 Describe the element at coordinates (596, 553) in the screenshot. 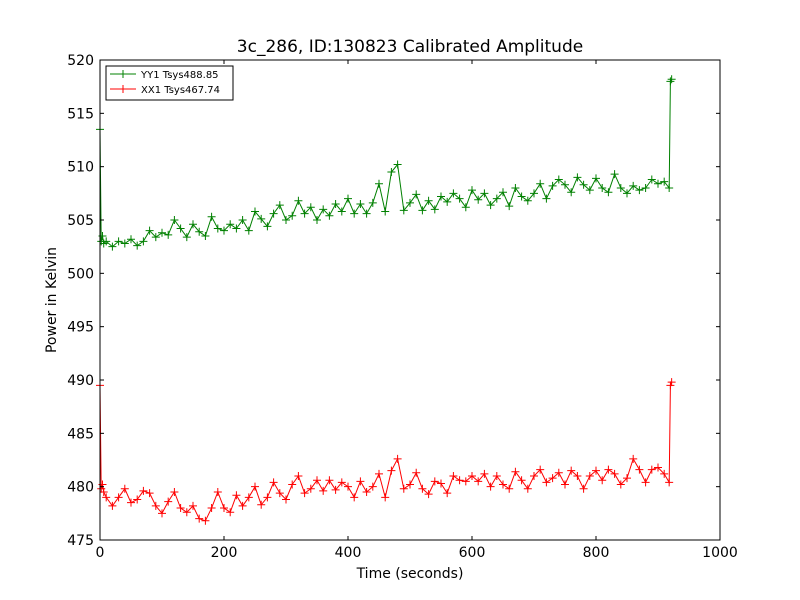

I see `x-tick-label-4: 800` at that location.